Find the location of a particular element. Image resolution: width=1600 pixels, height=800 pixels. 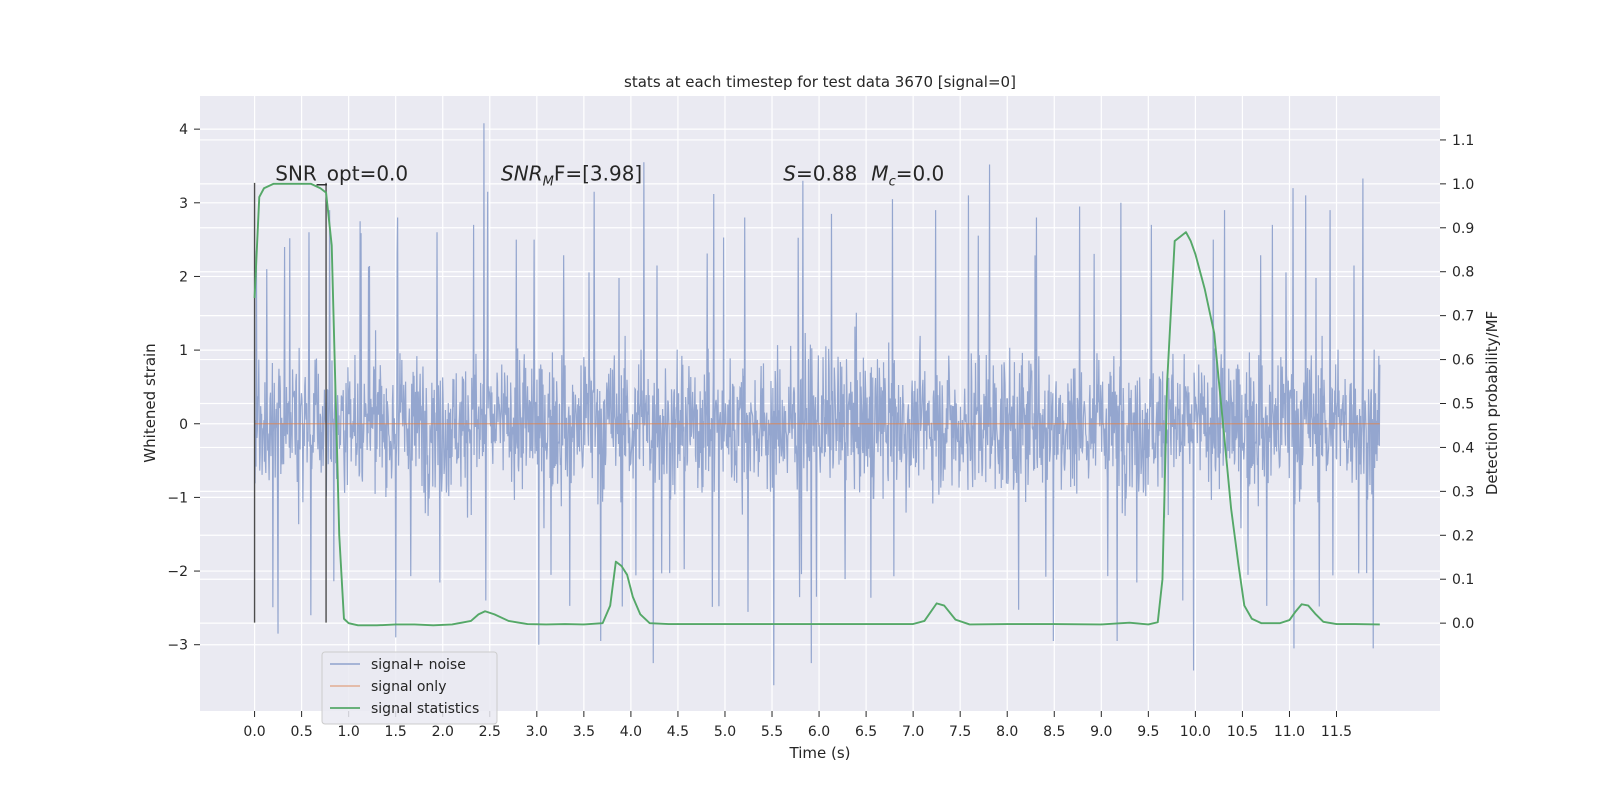

x-tick-label: 7.0 is located at coordinates (913, 732).